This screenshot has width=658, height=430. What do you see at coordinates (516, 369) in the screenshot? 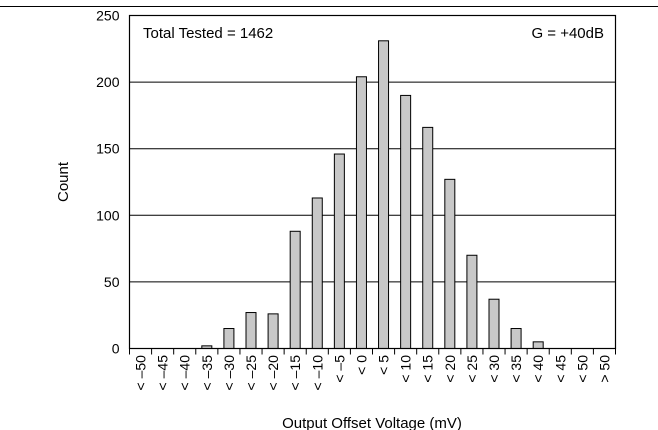
I see `x-tick-label: < 35` at bounding box center [516, 369].